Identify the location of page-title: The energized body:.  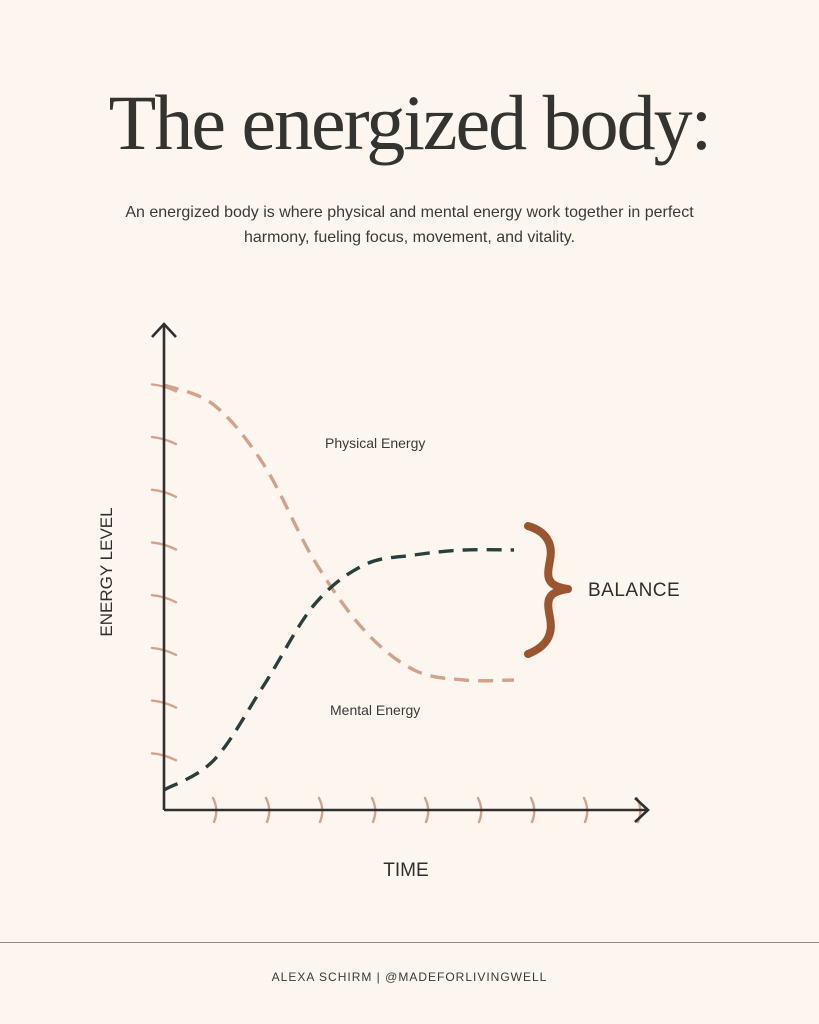
(410, 122).